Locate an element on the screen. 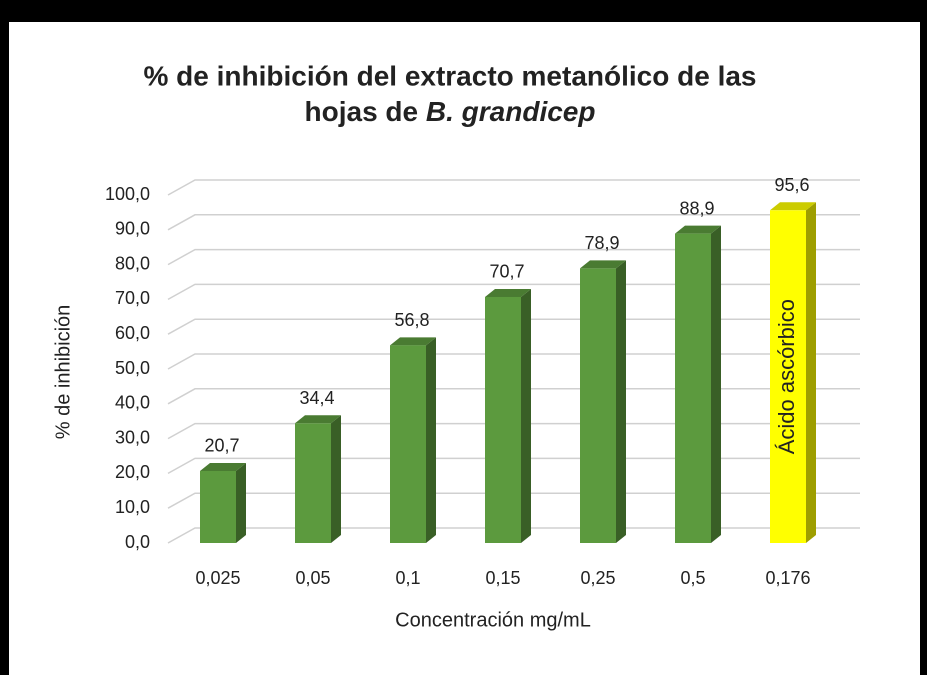  y-tick-label: 0,0 is located at coordinates (137, 542).